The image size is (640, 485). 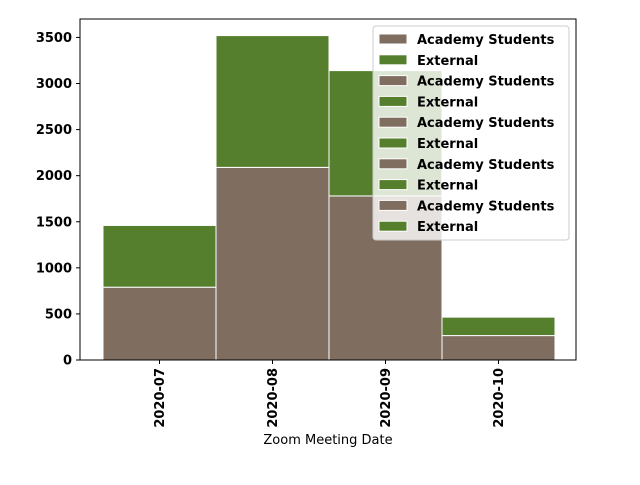 I want to click on x-axis-label: Zoom Meeting Date, so click(x=327, y=440).